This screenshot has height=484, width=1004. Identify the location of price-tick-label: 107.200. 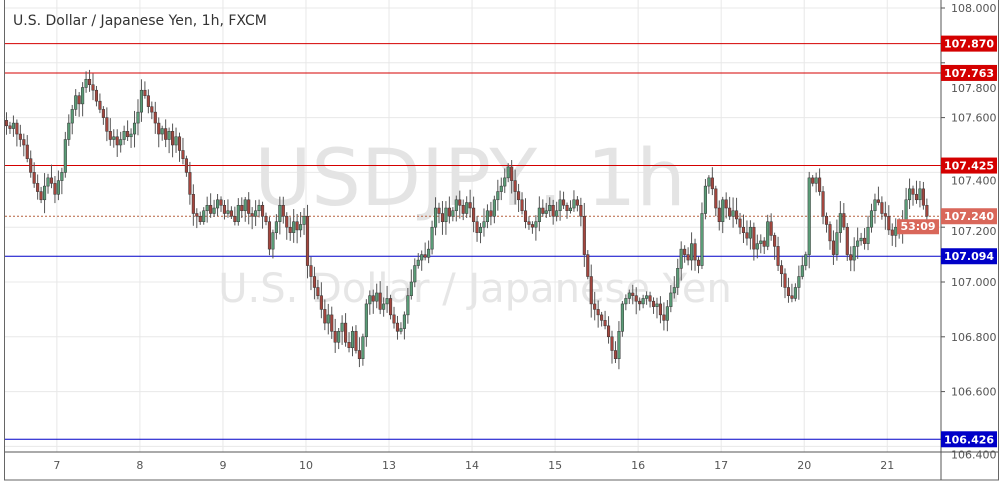
(974, 231).